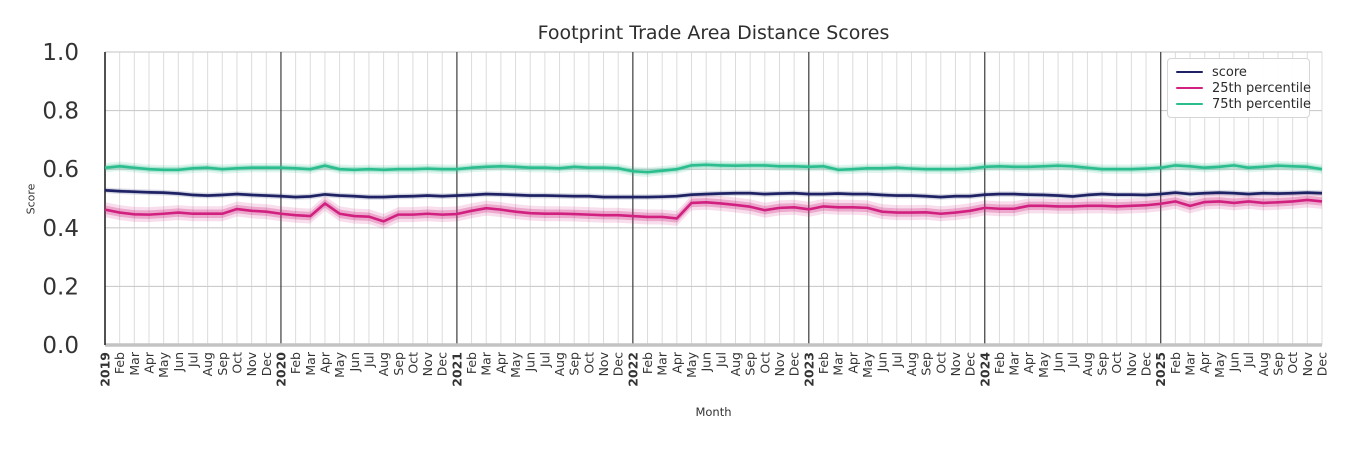 Image resolution: width=1350 pixels, height=450 pixels. I want to click on y-tick-label: 0.4, so click(60, 229).